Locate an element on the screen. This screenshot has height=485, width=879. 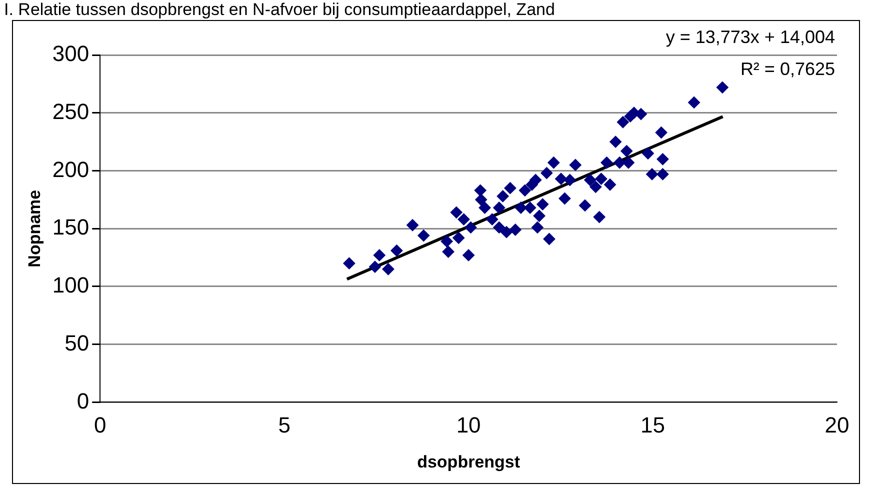
y-tick-label: 300 is located at coordinates (71, 53).